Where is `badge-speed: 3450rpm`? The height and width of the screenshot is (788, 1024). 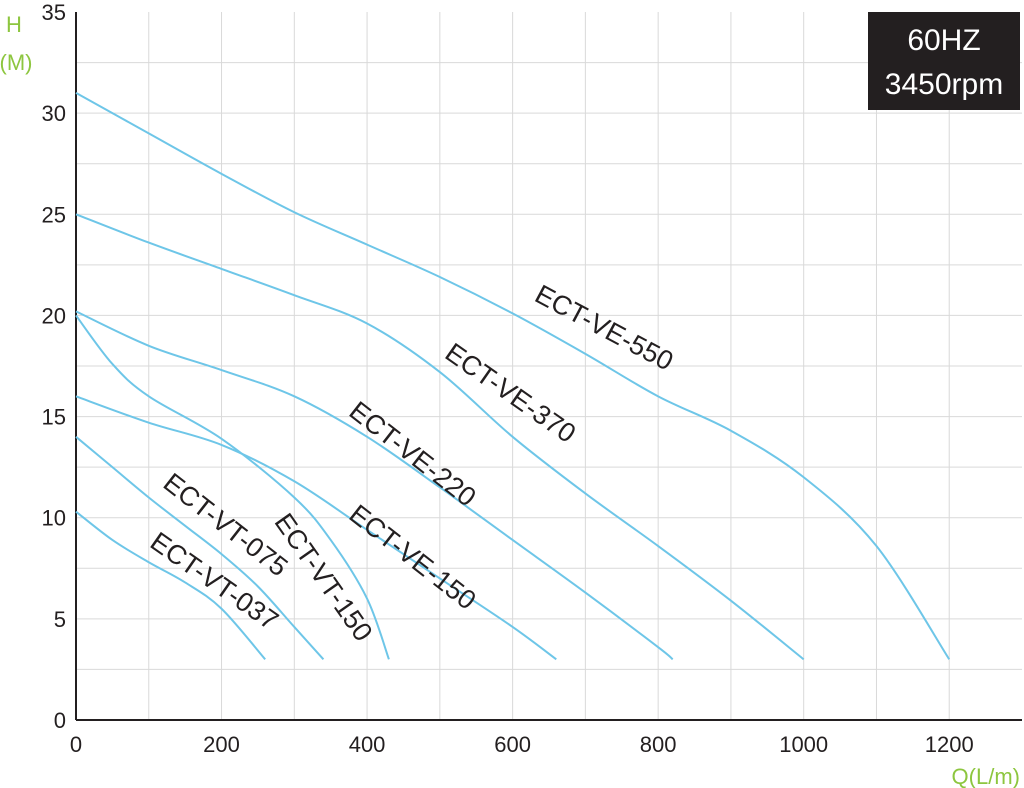 badge-speed: 3450rpm is located at coordinates (944, 84).